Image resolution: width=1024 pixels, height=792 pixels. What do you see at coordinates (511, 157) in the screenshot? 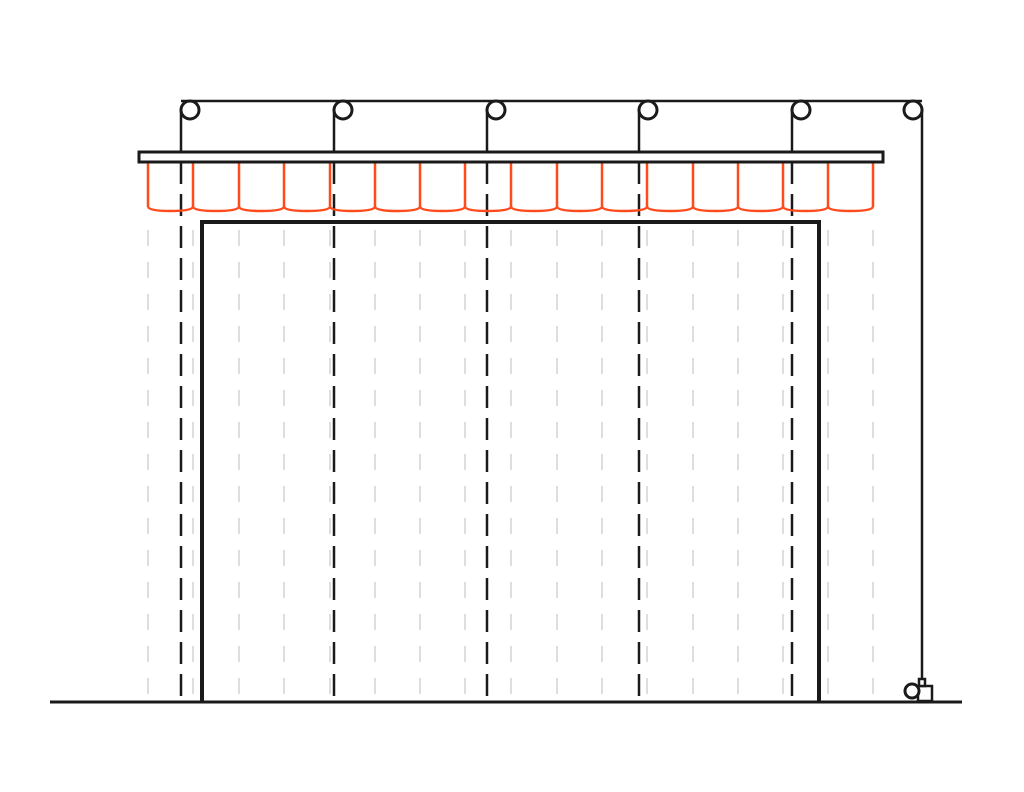
I see `head-rail` at bounding box center [511, 157].